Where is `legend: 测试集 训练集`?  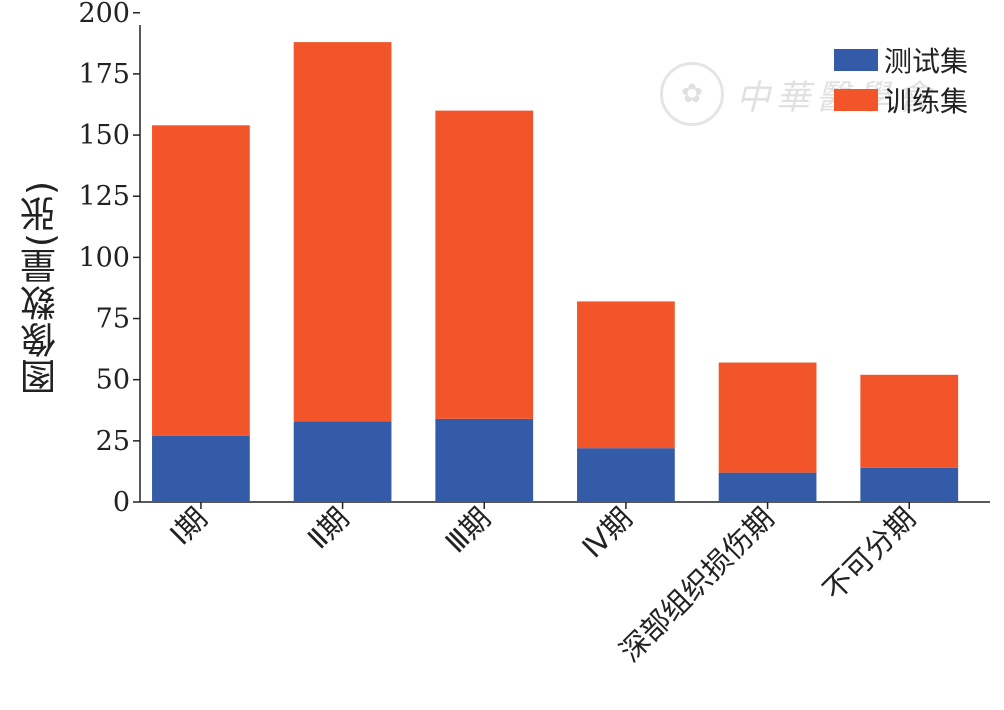
legend: 测试集 训练集 is located at coordinates (901, 80).